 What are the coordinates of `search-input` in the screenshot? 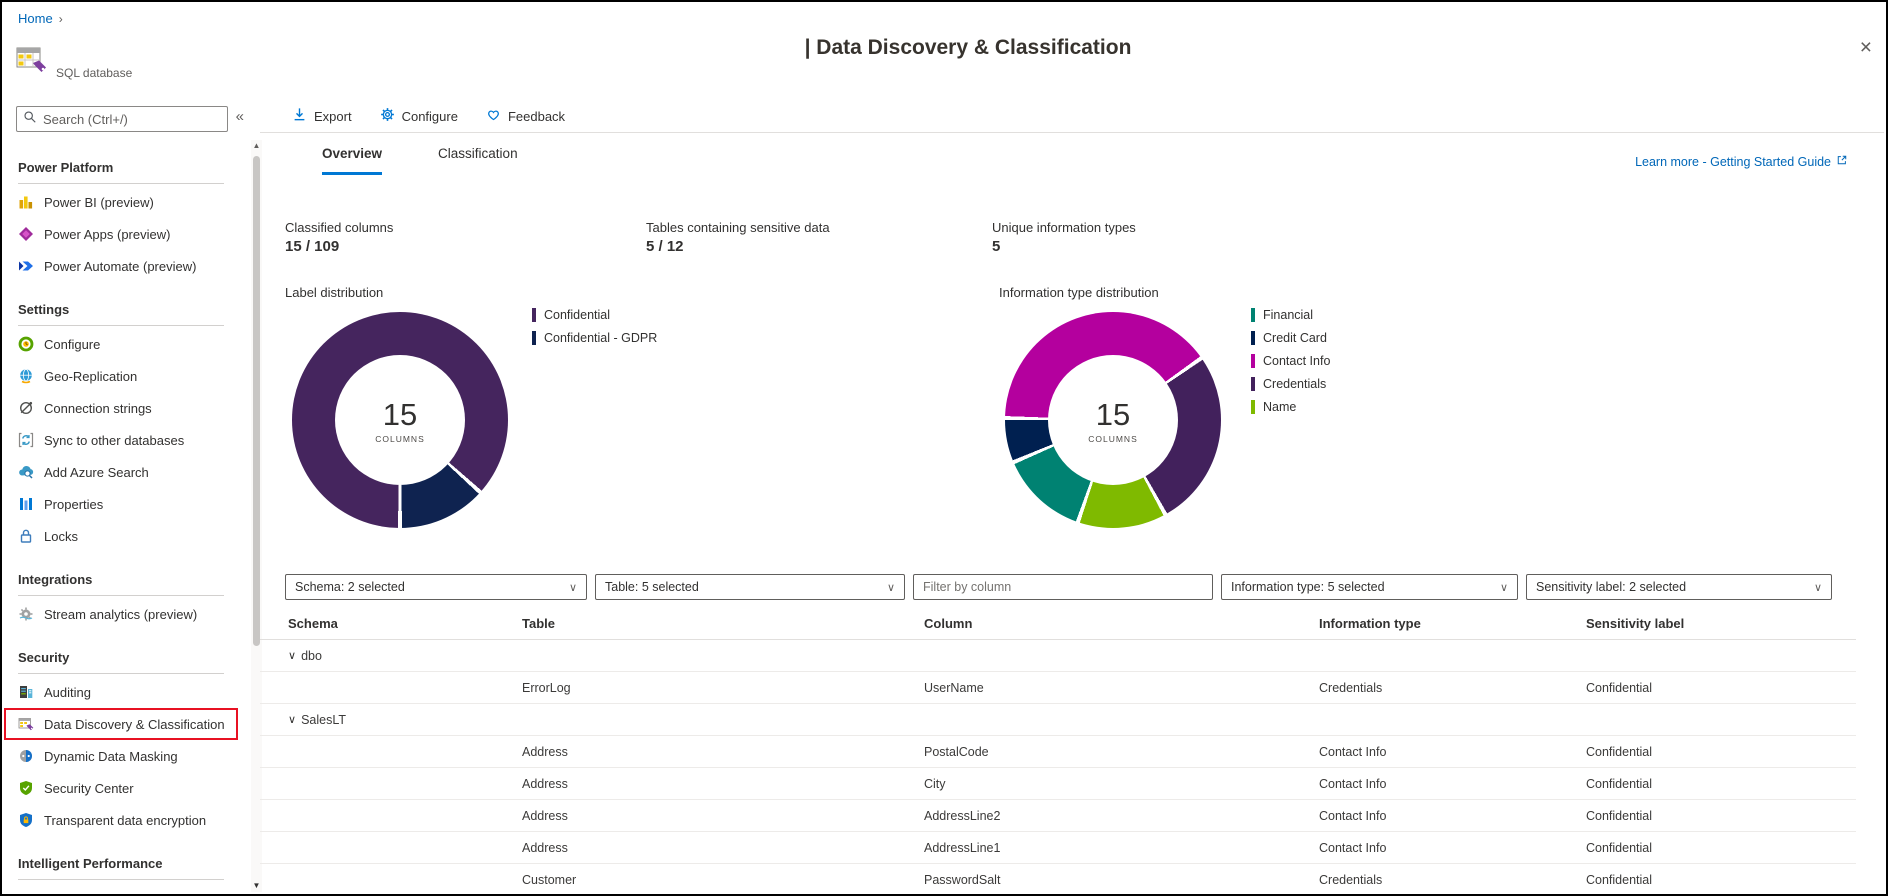 It's located at (132, 119).